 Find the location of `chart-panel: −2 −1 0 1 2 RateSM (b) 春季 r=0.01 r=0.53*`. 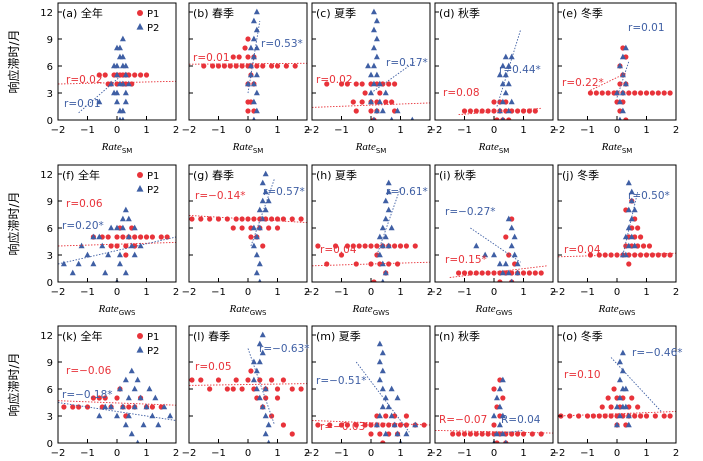

chart-panel: −2 −1 0 1 2 RateSM (b) 春季 r=0.01 r=0.53* is located at coordinates (246, 78).